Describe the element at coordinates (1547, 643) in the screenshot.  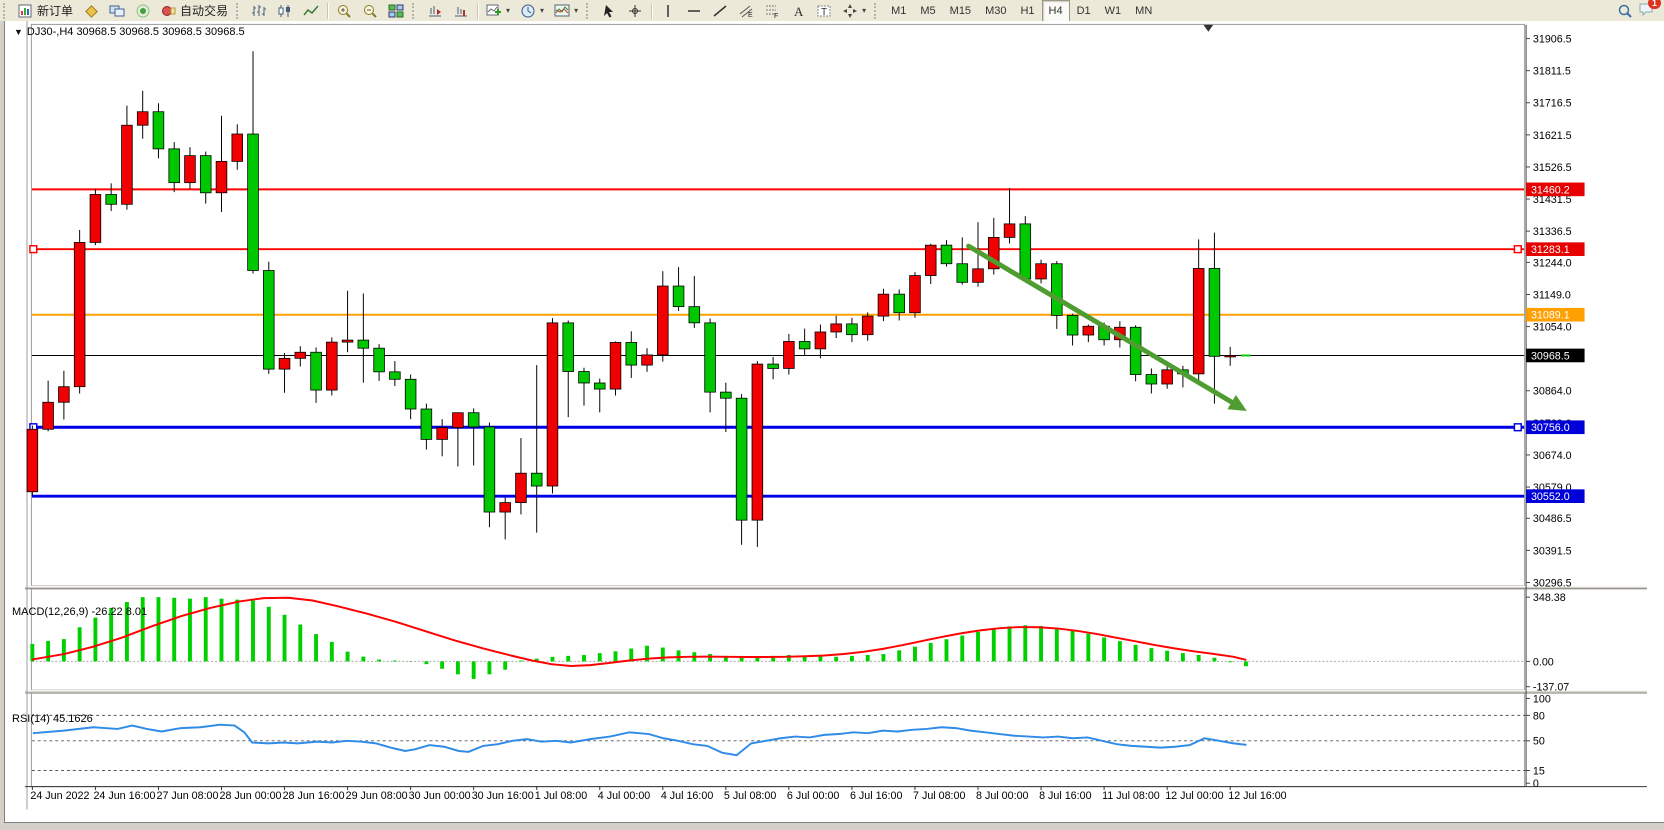
I see `macd-axis: 348.38 0.00 -137.07` at that location.